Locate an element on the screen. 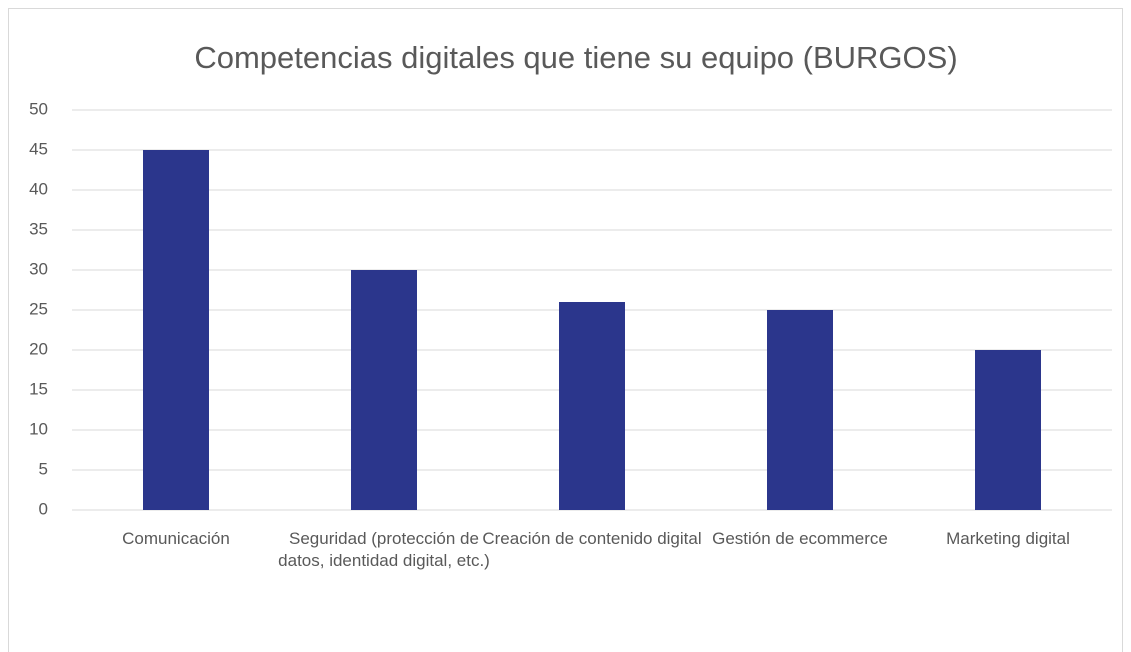 Image resolution: width=1131 pixels, height=652 pixels. x-label-box: Comunicación is located at coordinates (176, 538).